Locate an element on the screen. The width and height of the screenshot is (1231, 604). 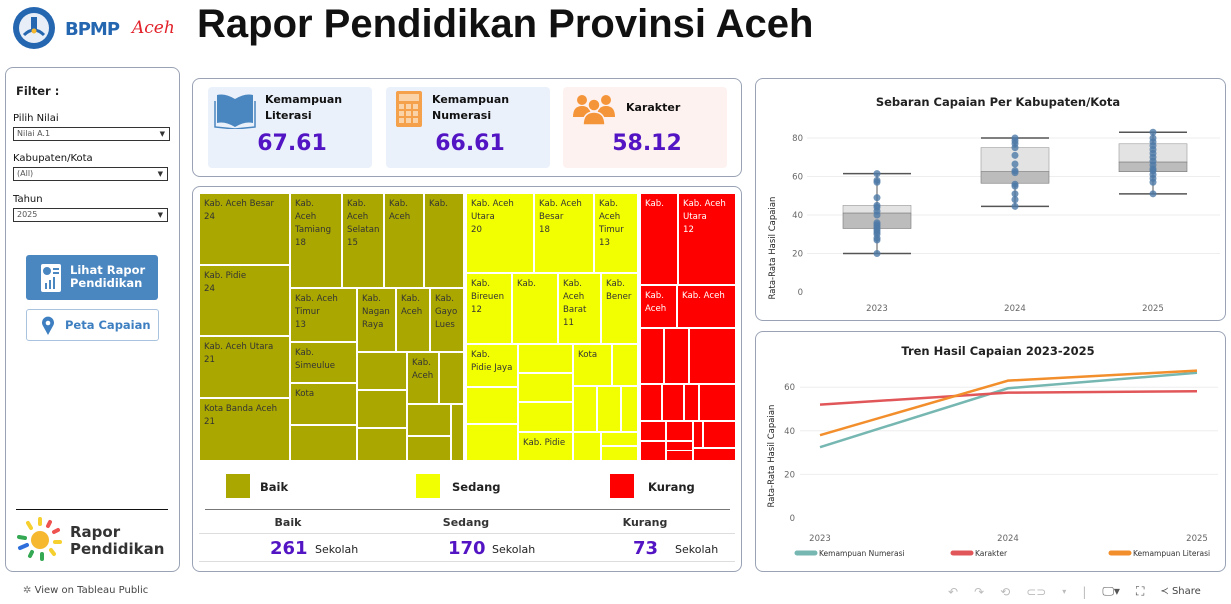
treemap-cell-sedang: Kab. Bireuen 12 is located at coordinates (489, 308).